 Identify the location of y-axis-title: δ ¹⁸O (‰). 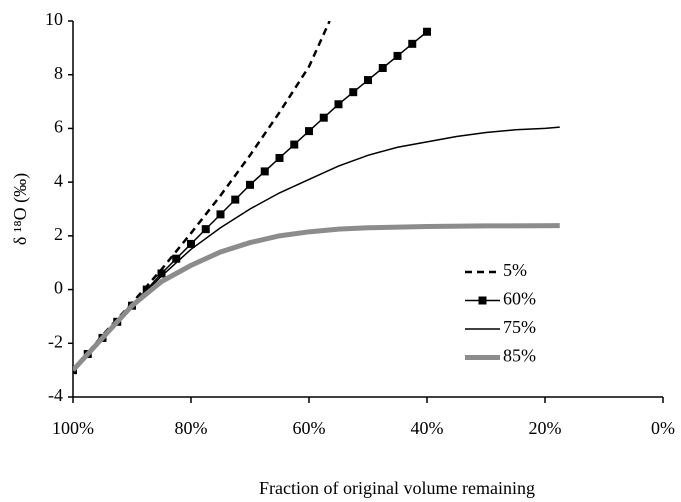
(20, 209).